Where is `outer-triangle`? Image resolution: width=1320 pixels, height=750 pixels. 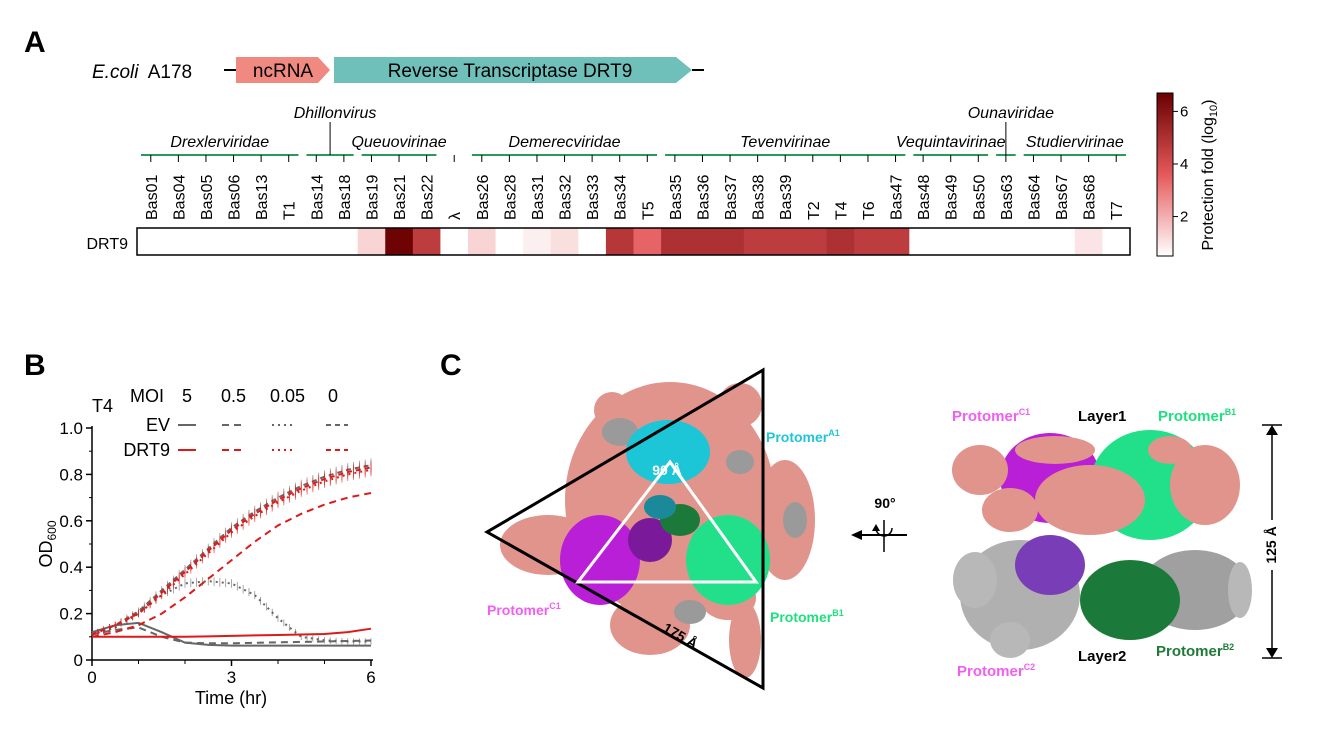
outer-triangle is located at coordinates (624, 529).